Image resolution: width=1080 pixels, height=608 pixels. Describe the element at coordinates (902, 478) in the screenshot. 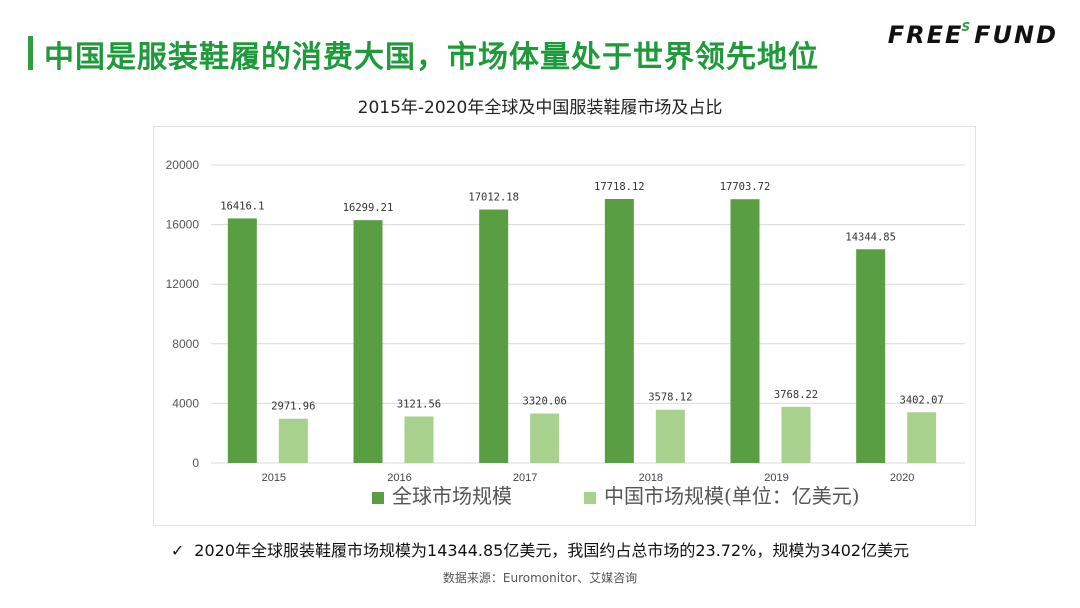

I see `x-tick-label: 2020` at that location.